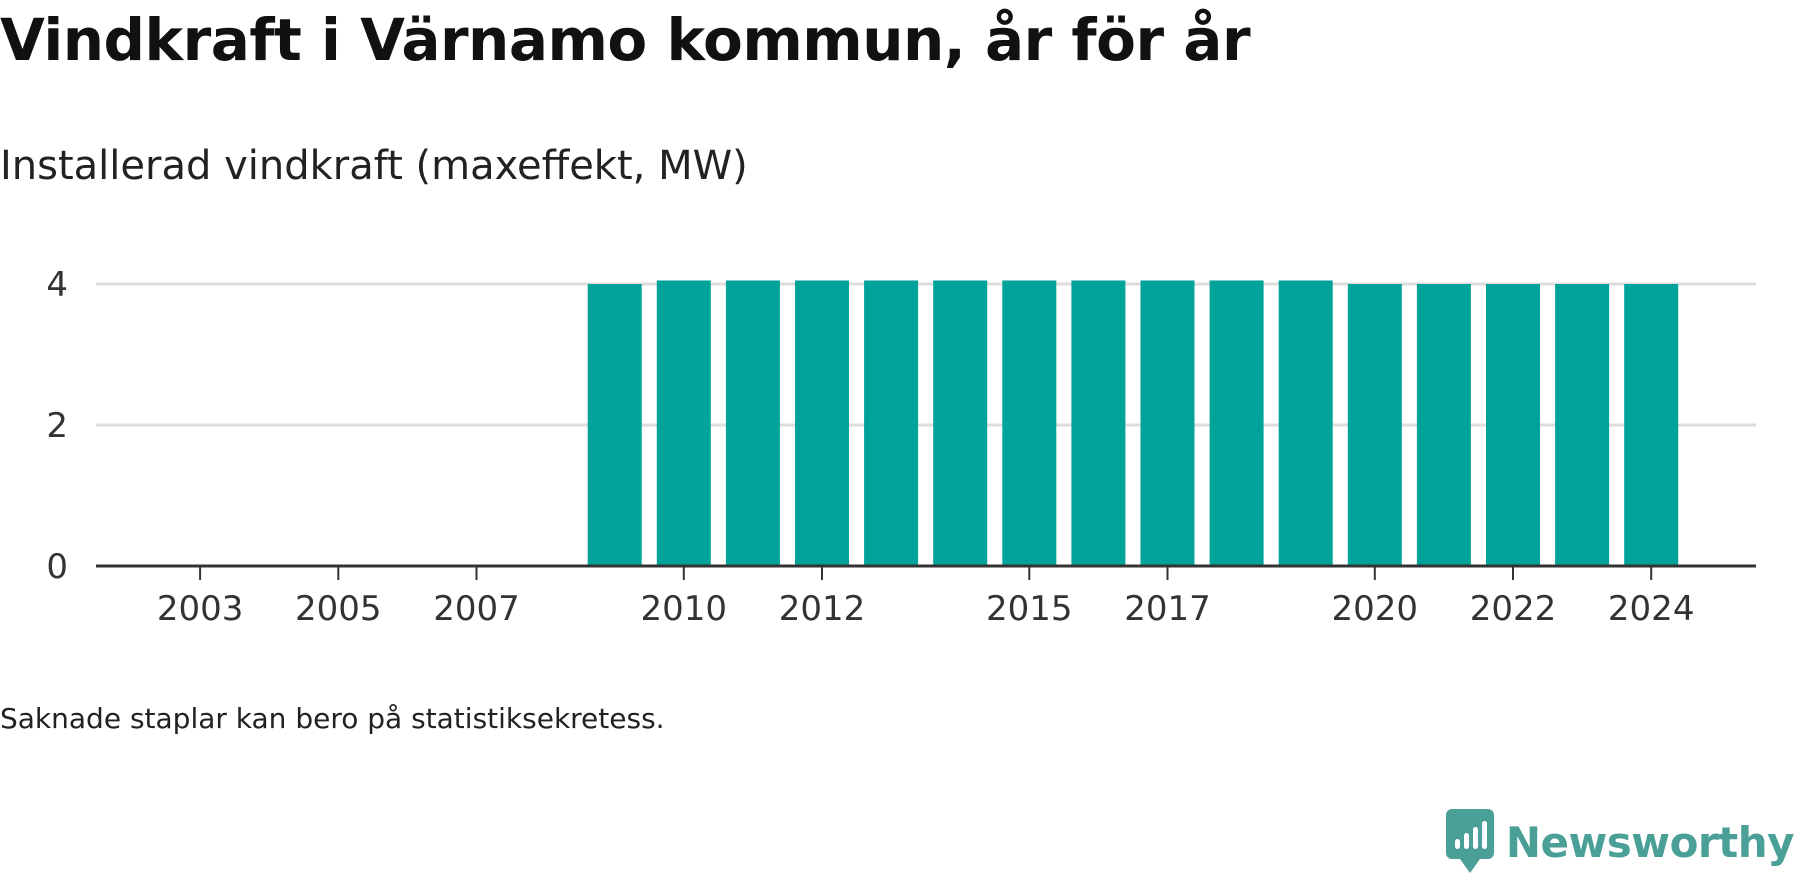 The image size is (1800, 879). Describe the element at coordinates (1469, 841) in the screenshot. I see `newsworthy-logo-icon` at that location.